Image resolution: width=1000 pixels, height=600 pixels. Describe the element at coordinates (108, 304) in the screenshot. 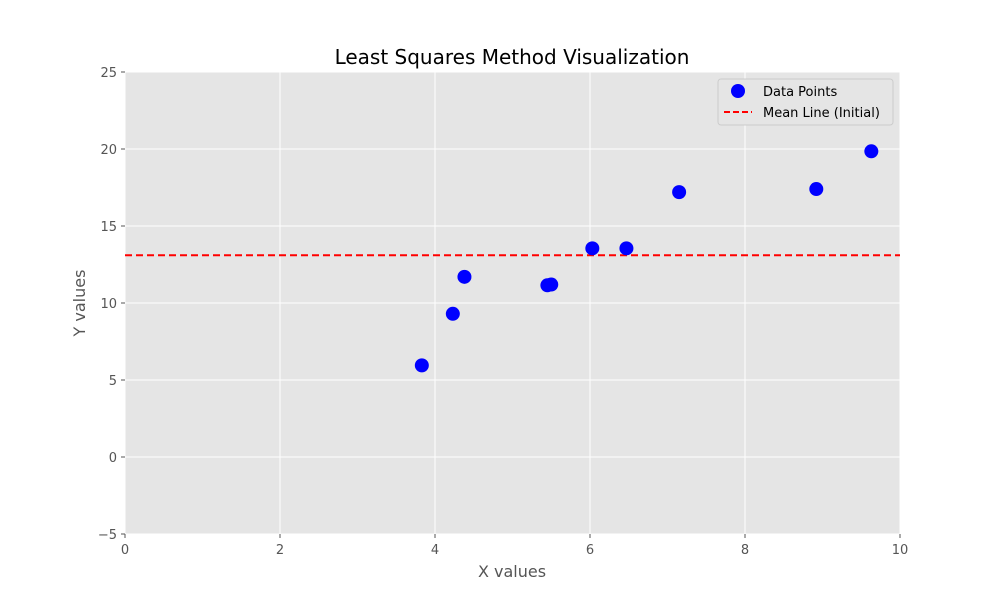

I see `y-tick-label: 10` at that location.